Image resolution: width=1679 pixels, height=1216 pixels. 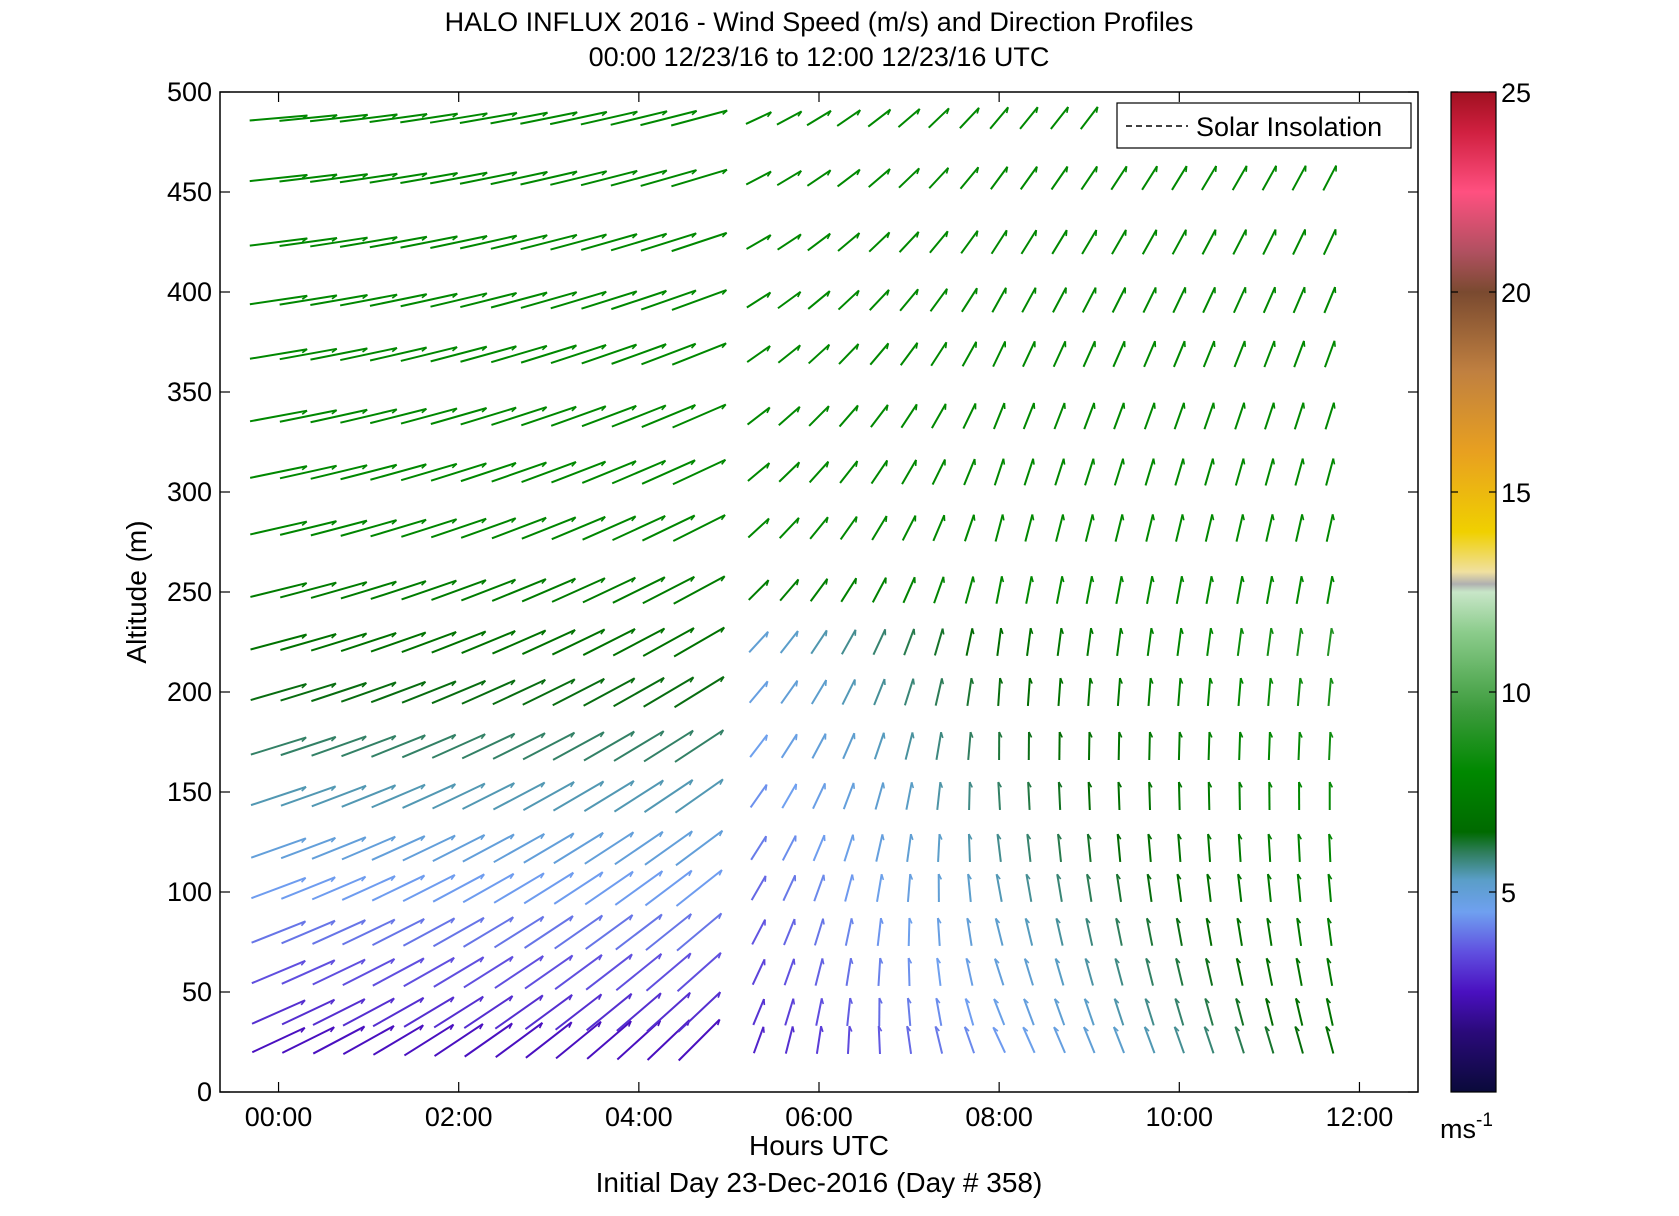 What do you see at coordinates (1264, 125) in the screenshot?
I see `legend-box: Solar Insolation` at bounding box center [1264, 125].